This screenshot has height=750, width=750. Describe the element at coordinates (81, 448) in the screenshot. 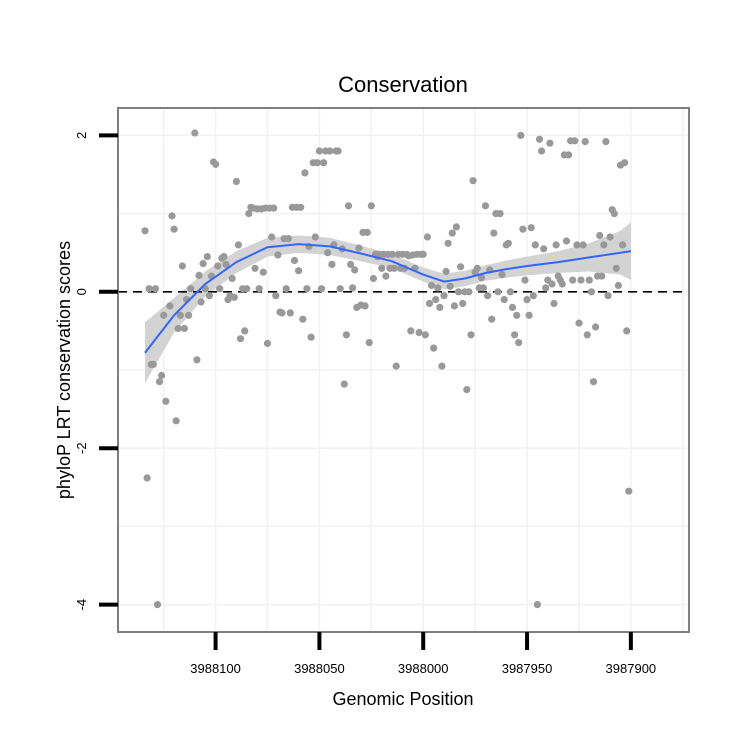

I see `y-tick-label: -2` at that location.